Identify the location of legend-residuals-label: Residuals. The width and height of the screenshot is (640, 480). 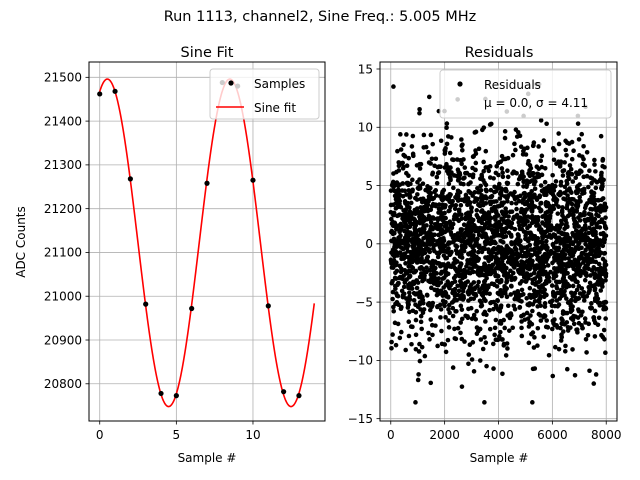
(512, 85).